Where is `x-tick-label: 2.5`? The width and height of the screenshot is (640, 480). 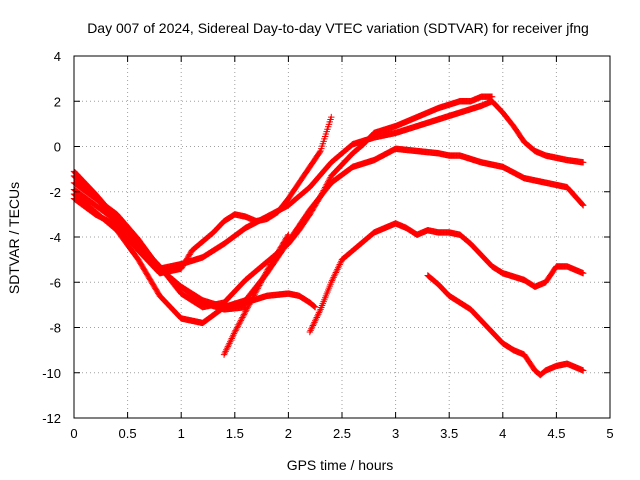
x-tick-label: 2.5 is located at coordinates (342, 433).